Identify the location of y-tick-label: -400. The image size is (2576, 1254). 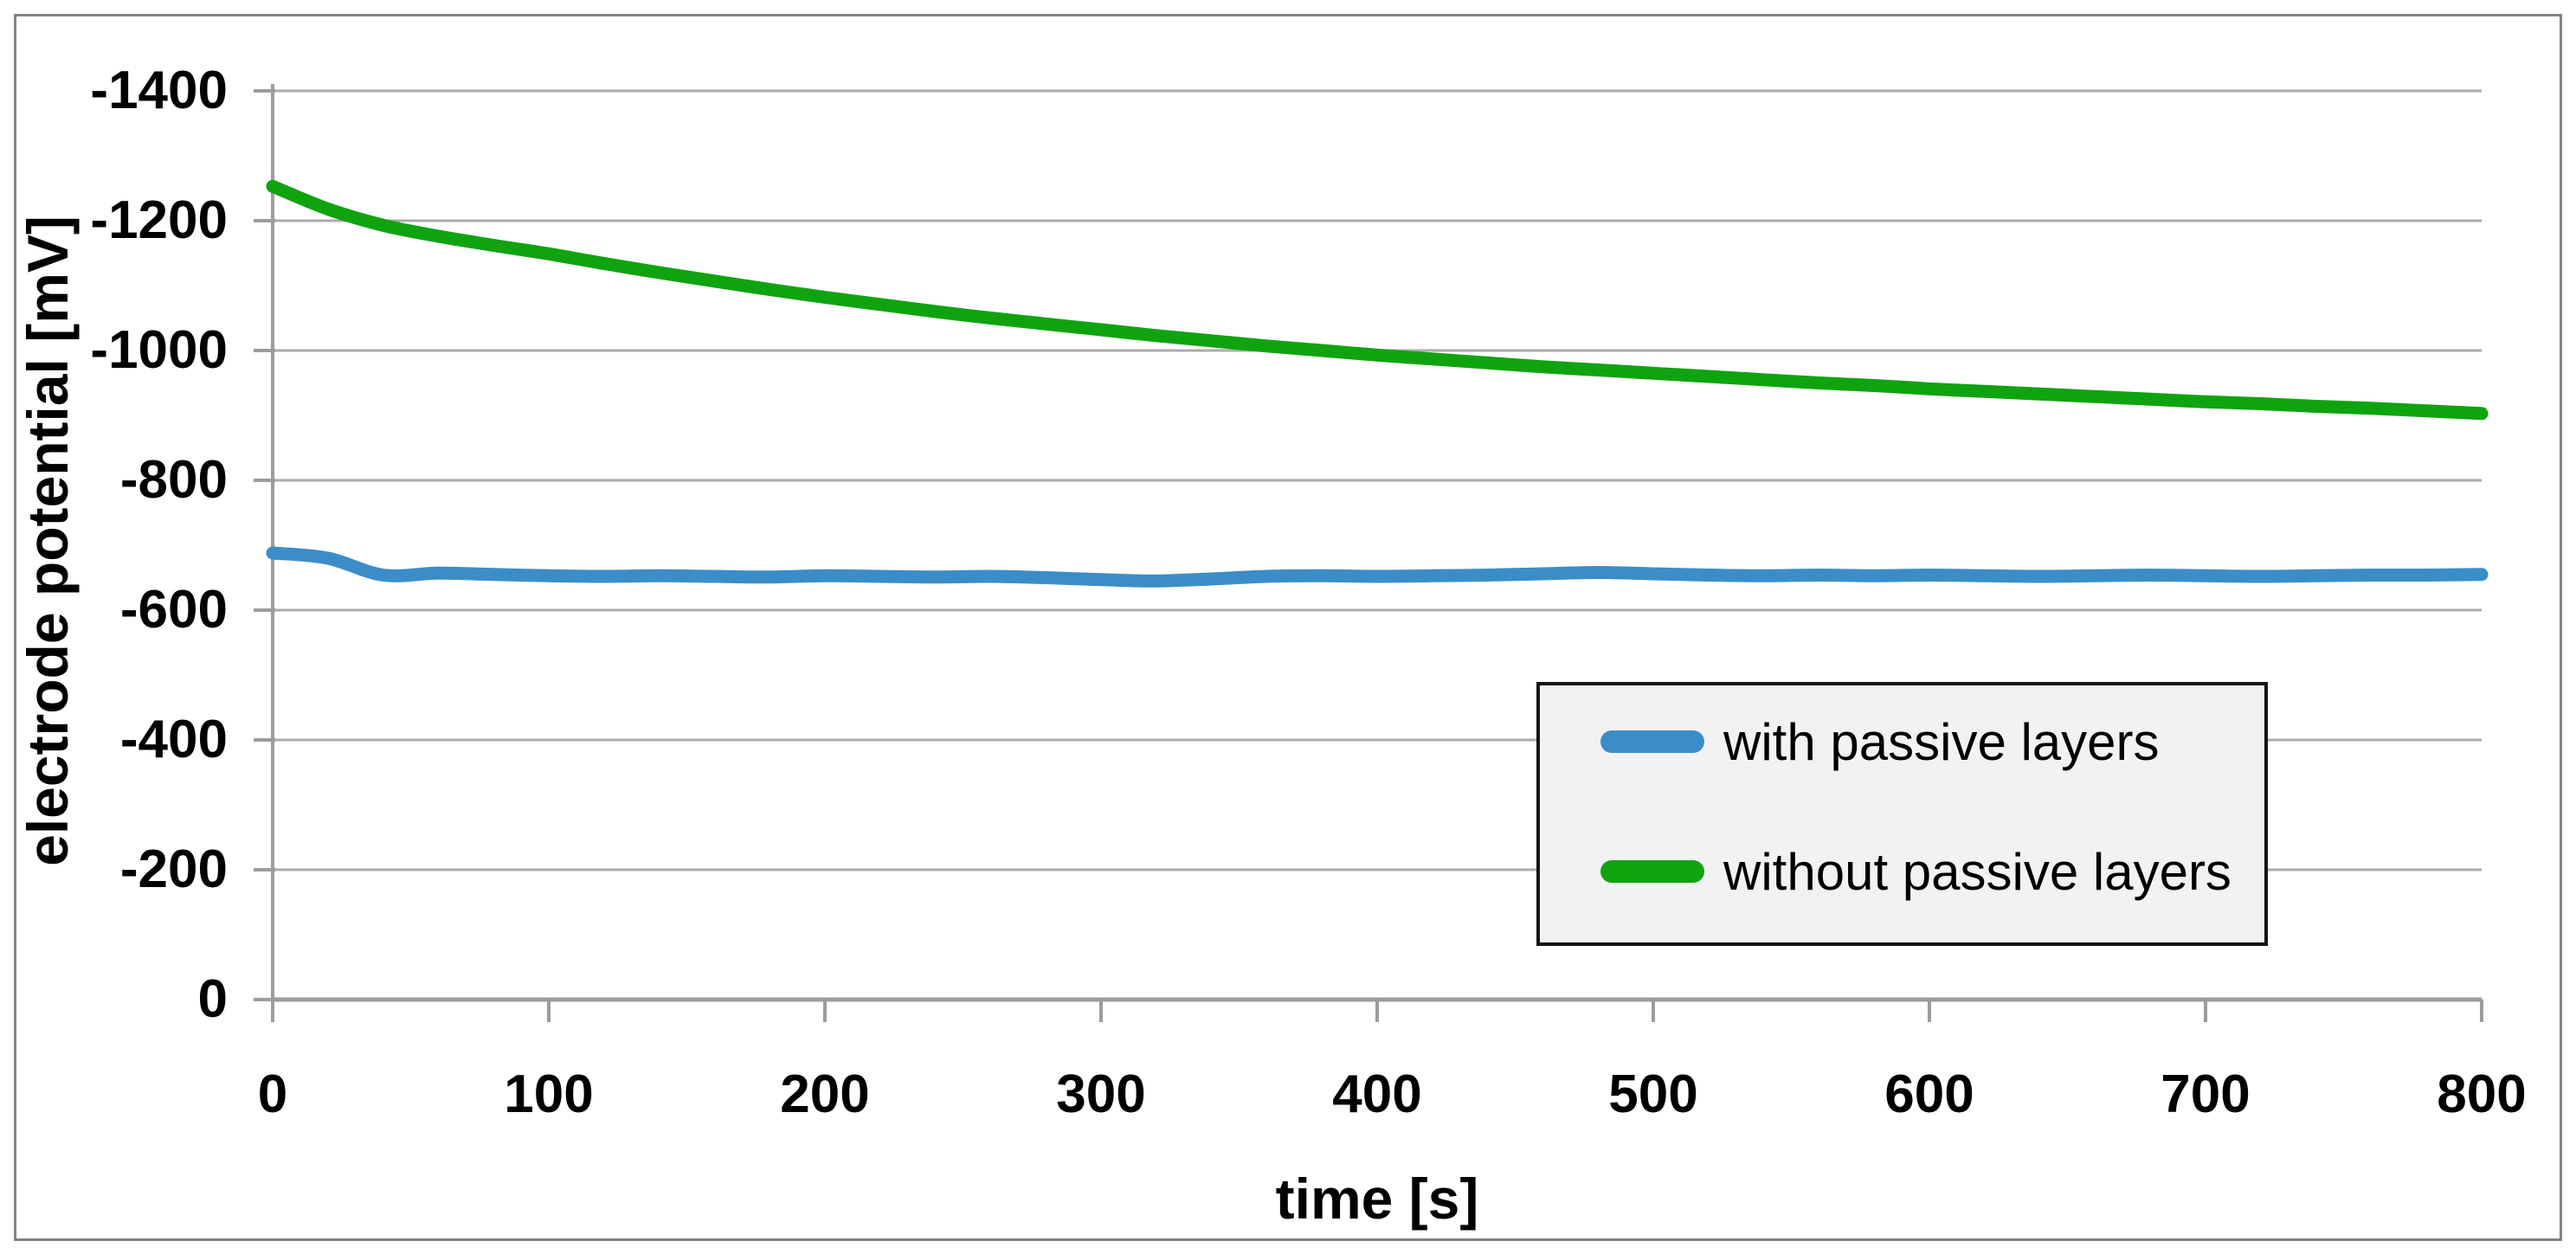
(173, 739).